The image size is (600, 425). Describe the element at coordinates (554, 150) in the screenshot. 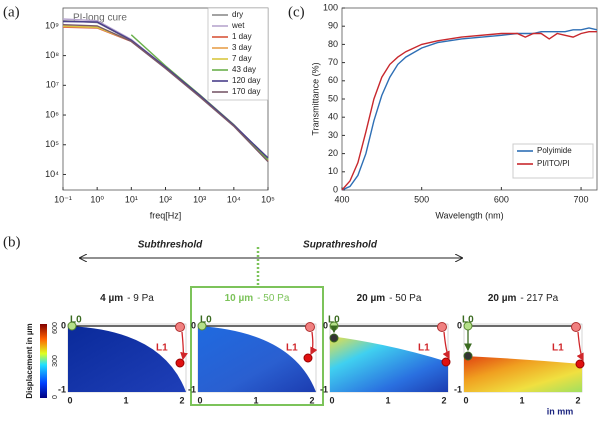

I see `legend-label: Polyimide` at that location.